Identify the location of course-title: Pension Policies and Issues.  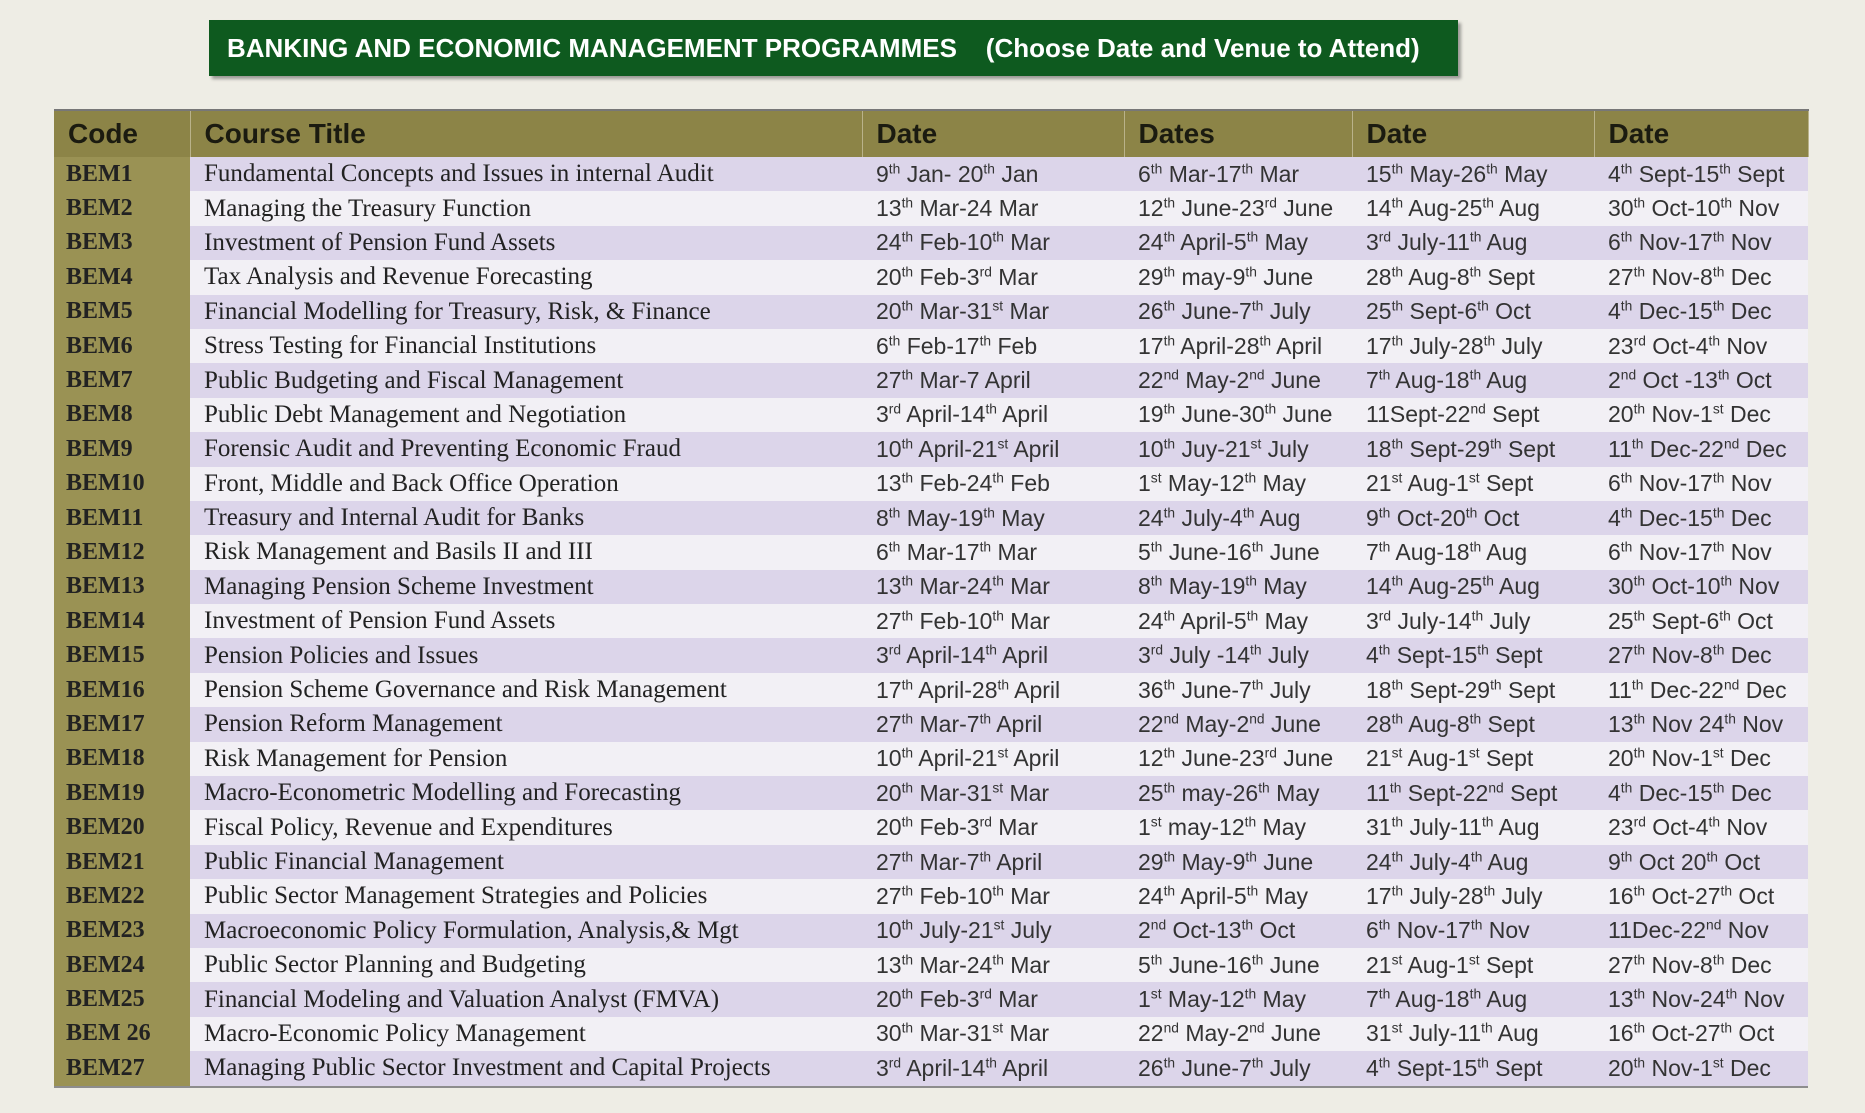
(526, 655).